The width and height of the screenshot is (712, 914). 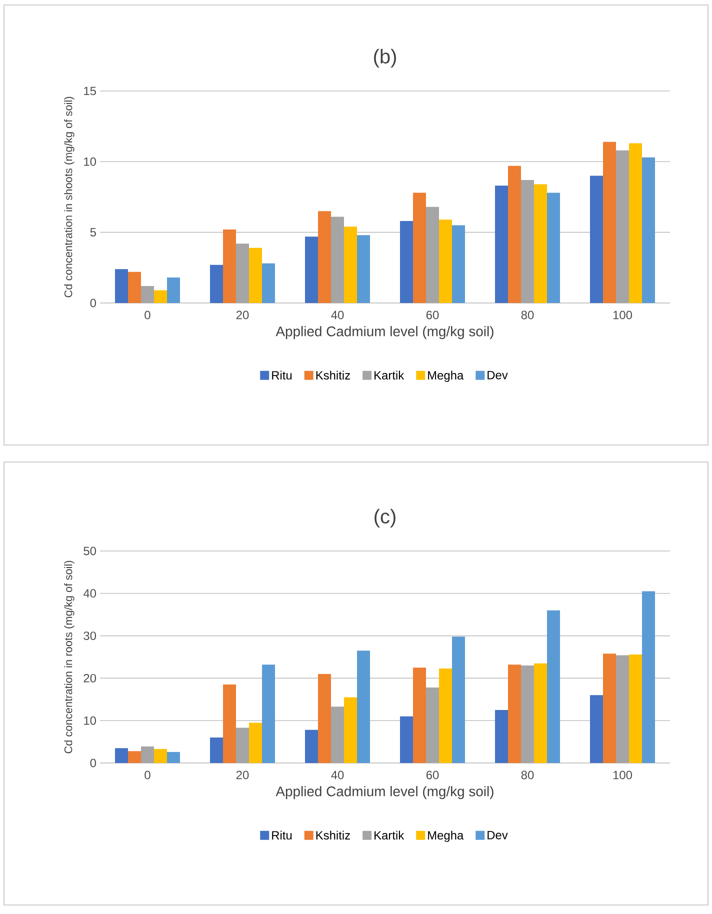 What do you see at coordinates (89, 593) in the screenshot?
I see `y-tick-label: 40` at bounding box center [89, 593].